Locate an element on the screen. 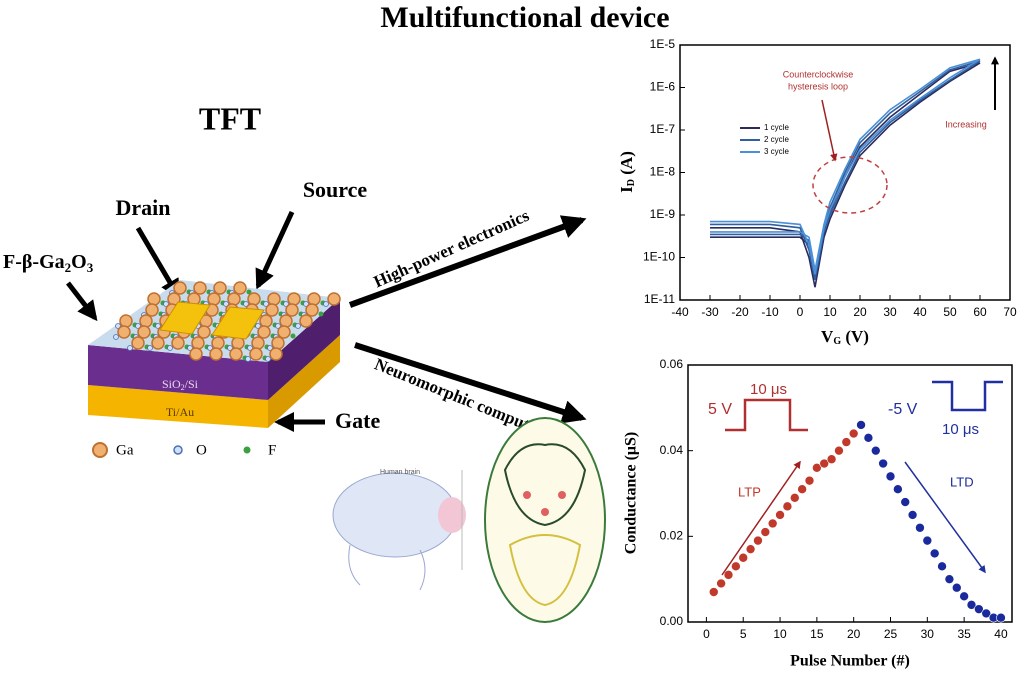  y-axis-label: Conductance (μS) is located at coordinates (631, 493).